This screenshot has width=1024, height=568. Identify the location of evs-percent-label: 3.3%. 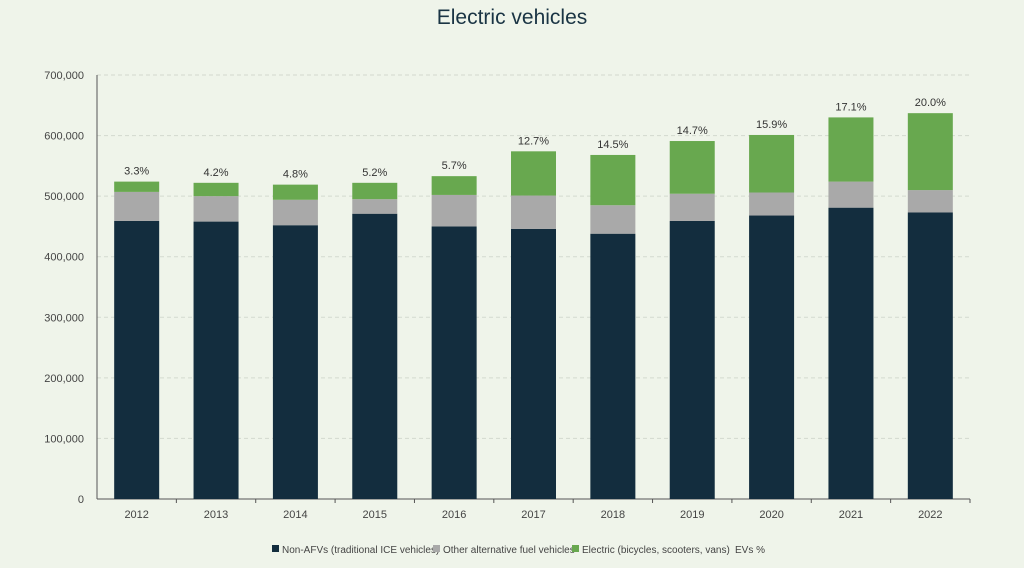
(136, 172).